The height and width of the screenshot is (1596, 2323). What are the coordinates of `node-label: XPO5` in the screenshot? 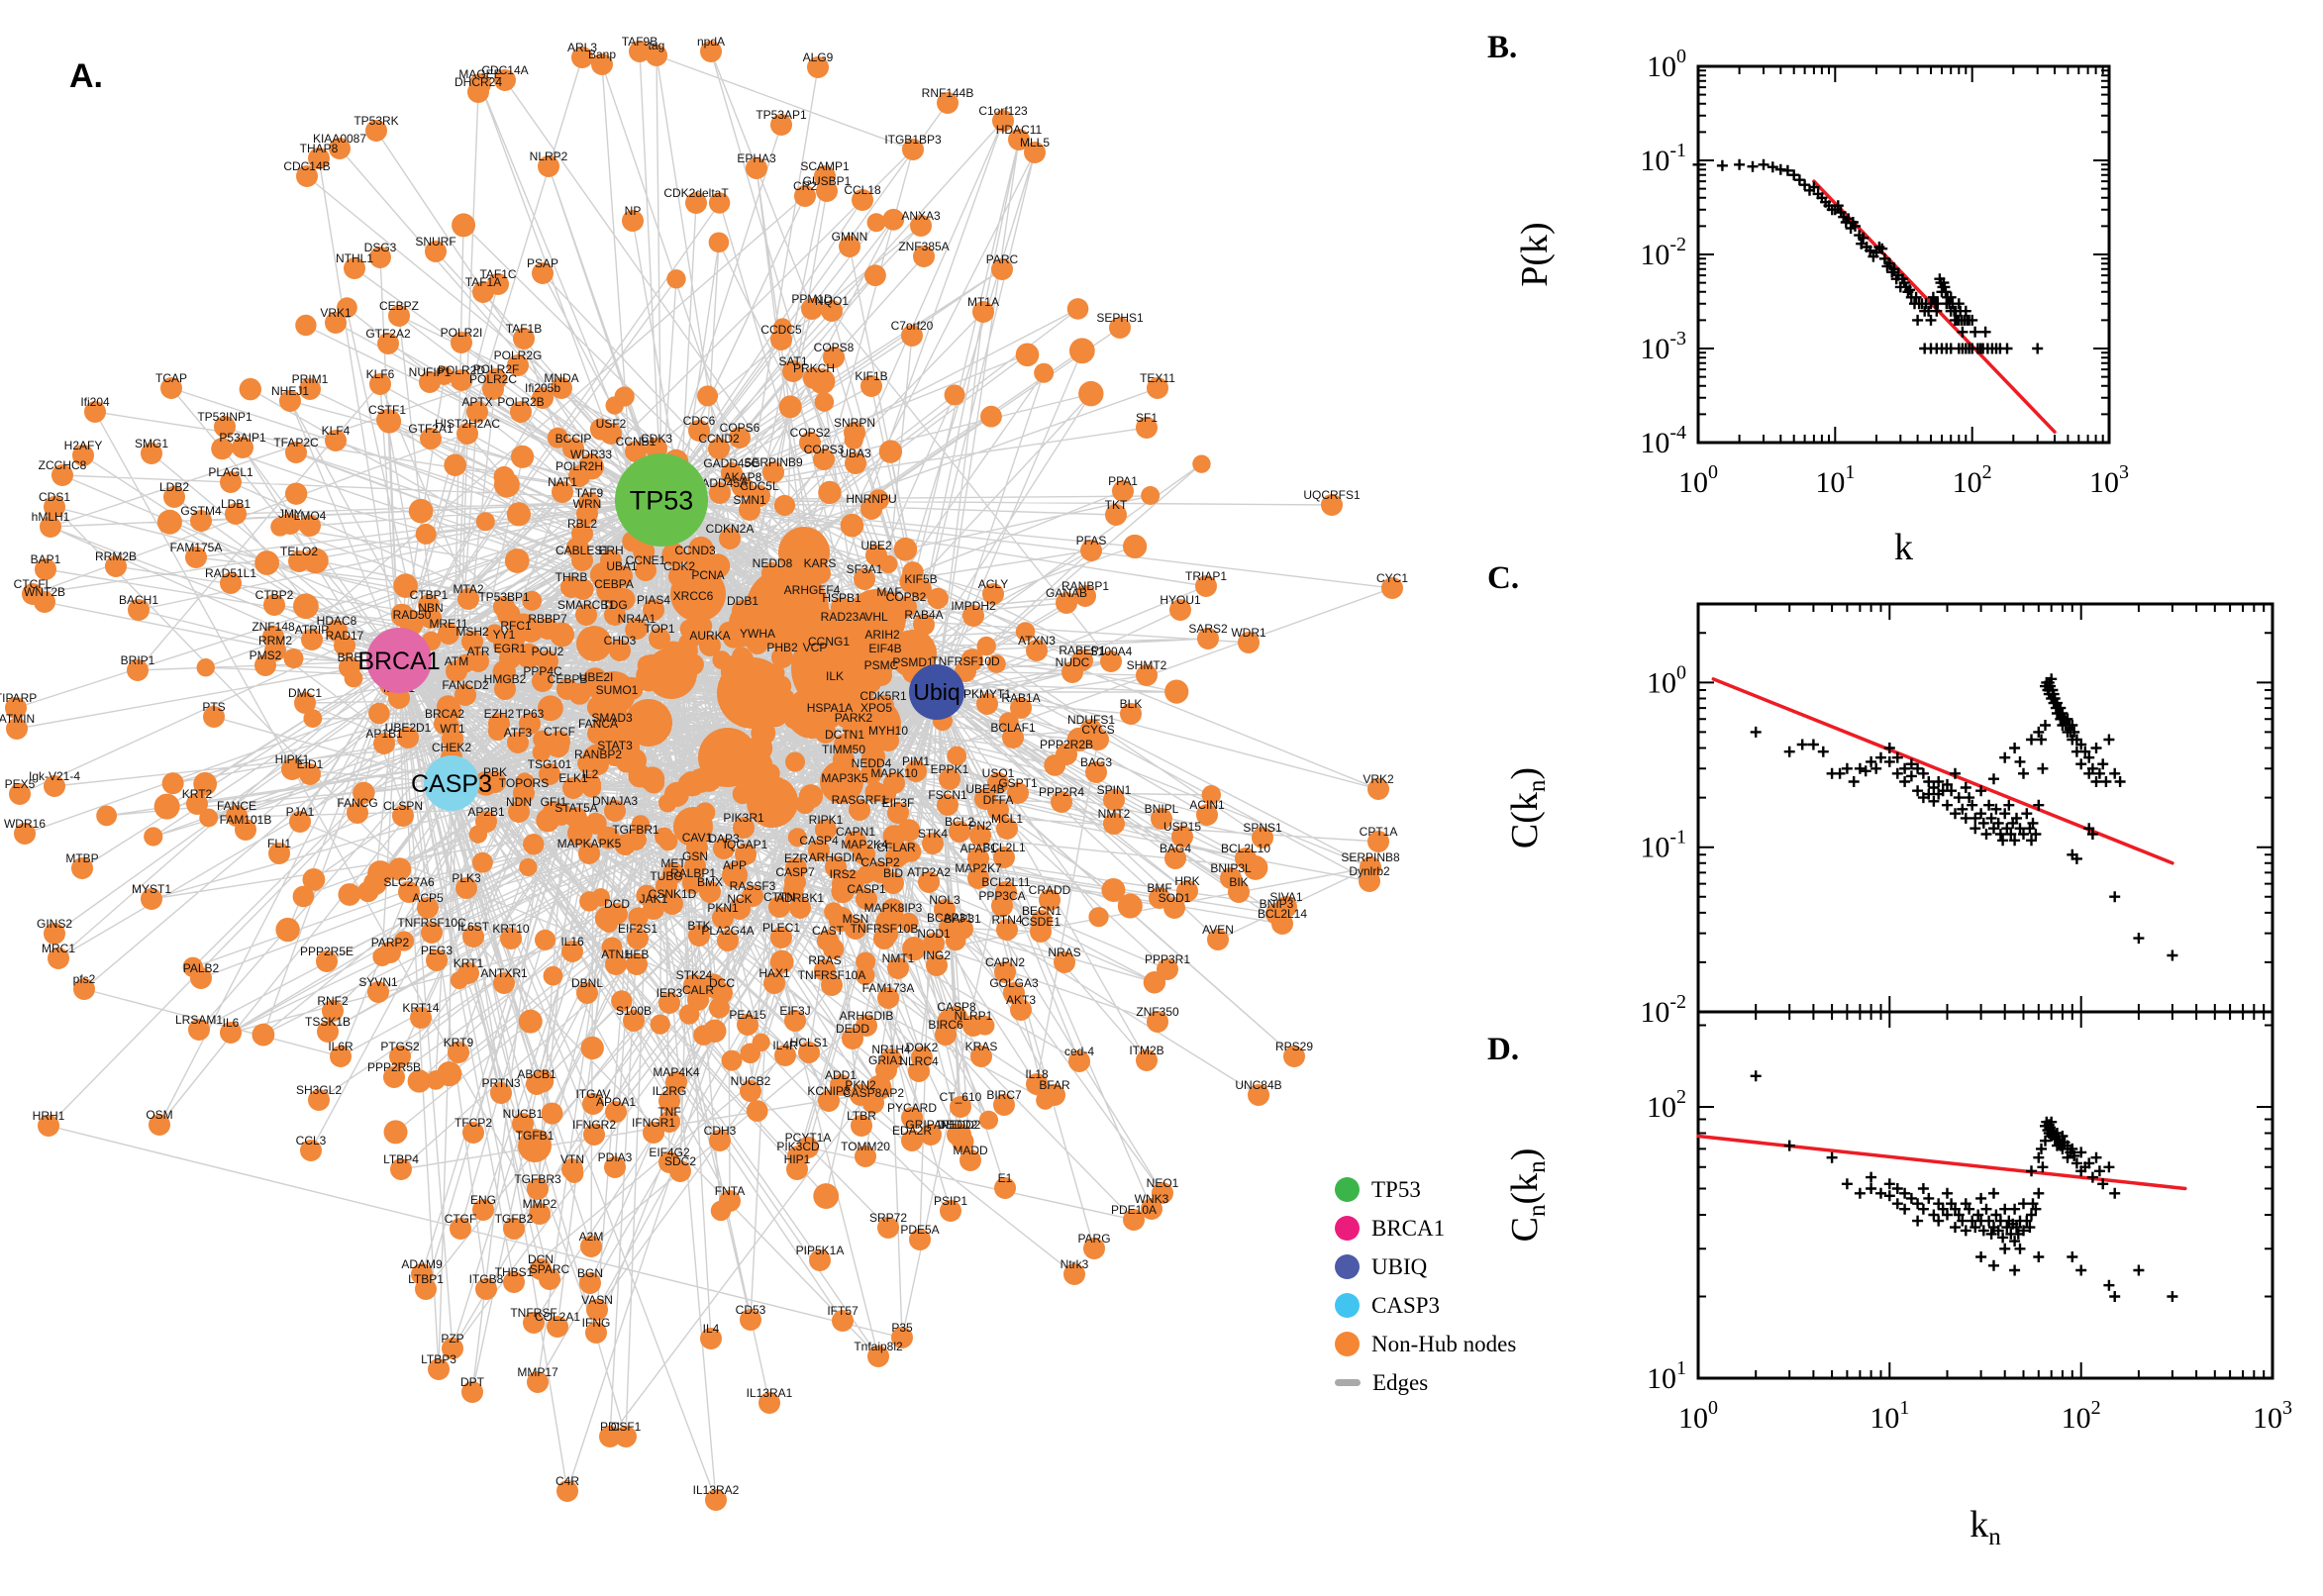 It's located at (876, 708).